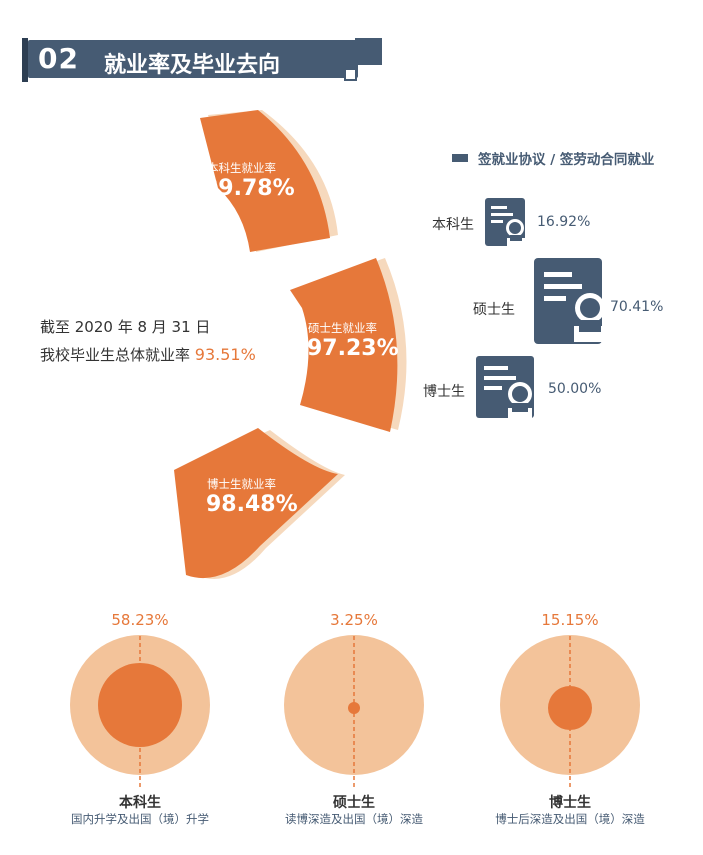 Image resolution: width=703 pixels, height=855 pixels. I want to click on wedge-value-undergrad: 89.78%, so click(249, 188).